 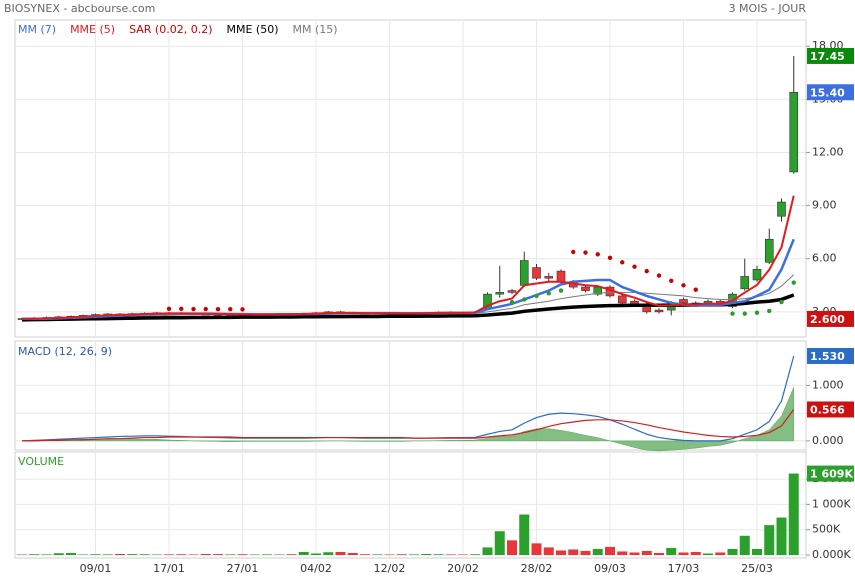 What do you see at coordinates (253, 29) in the screenshot?
I see `legend-entry: MME (50)` at bounding box center [253, 29].